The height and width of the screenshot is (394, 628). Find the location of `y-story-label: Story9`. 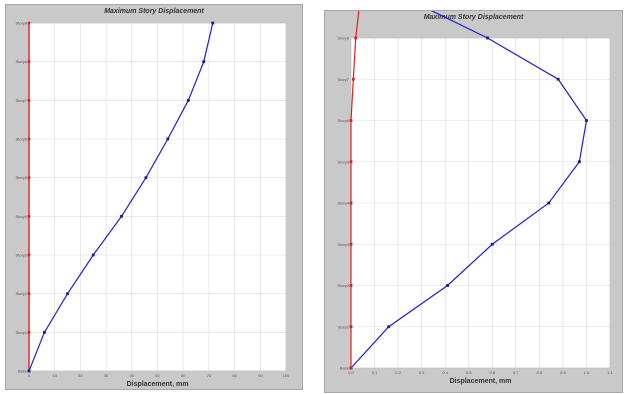

y-story-label: Story9 is located at coordinates (21, 23).